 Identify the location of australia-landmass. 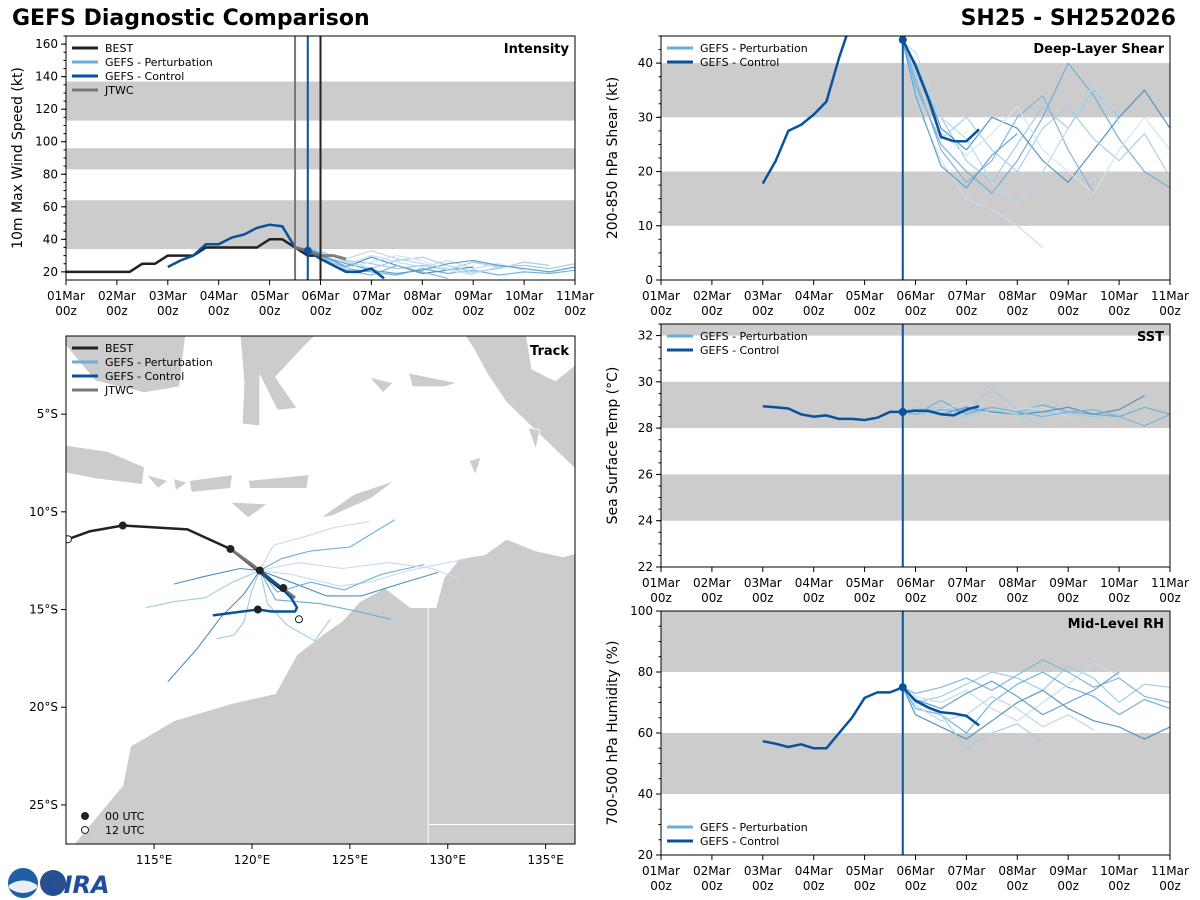
(324, 691).